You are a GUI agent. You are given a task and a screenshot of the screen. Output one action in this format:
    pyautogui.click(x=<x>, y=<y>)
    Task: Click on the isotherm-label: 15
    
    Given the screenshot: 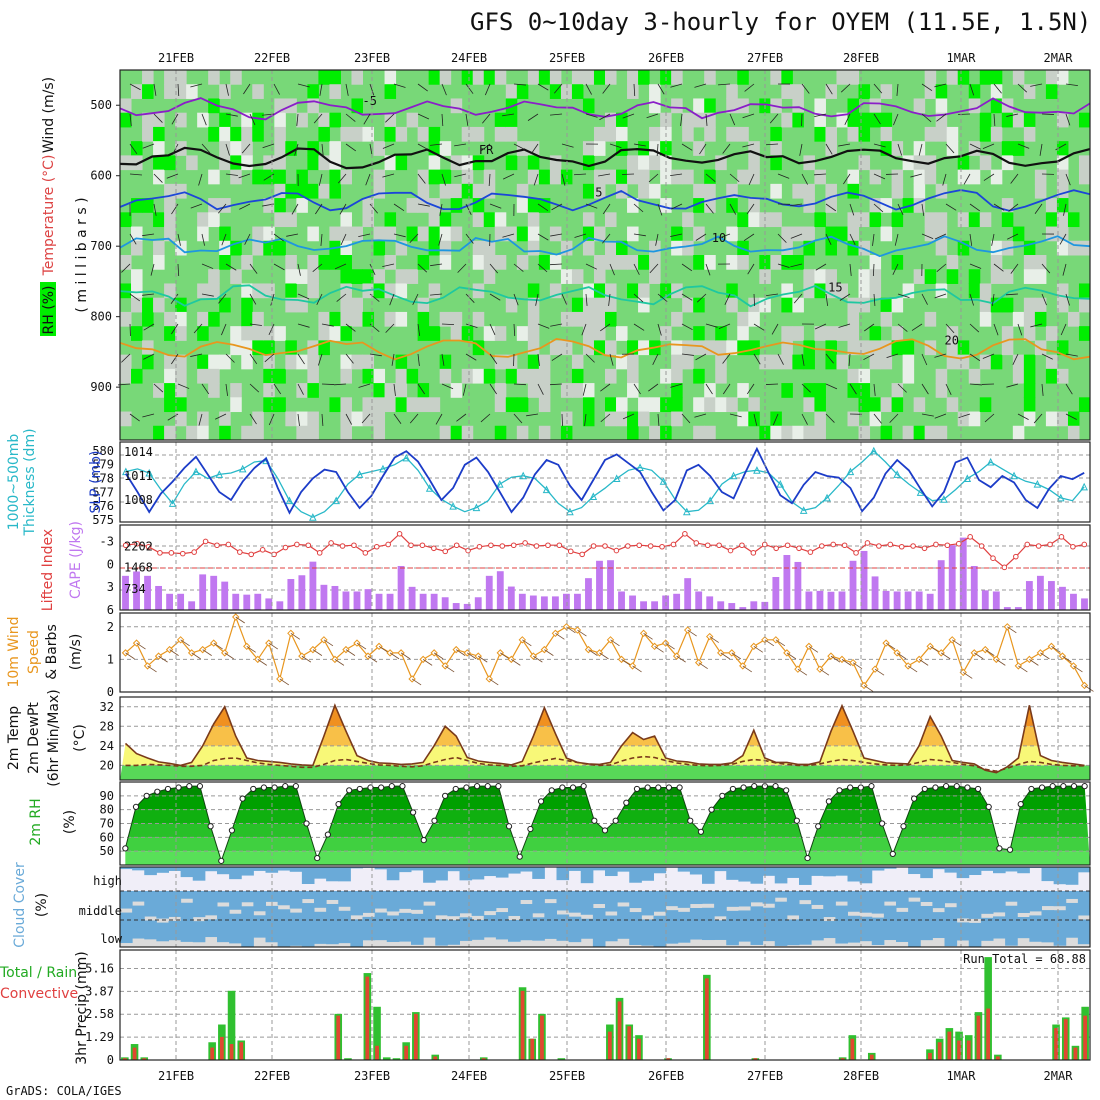 What is the action you would take?
    pyautogui.click(x=835, y=288)
    